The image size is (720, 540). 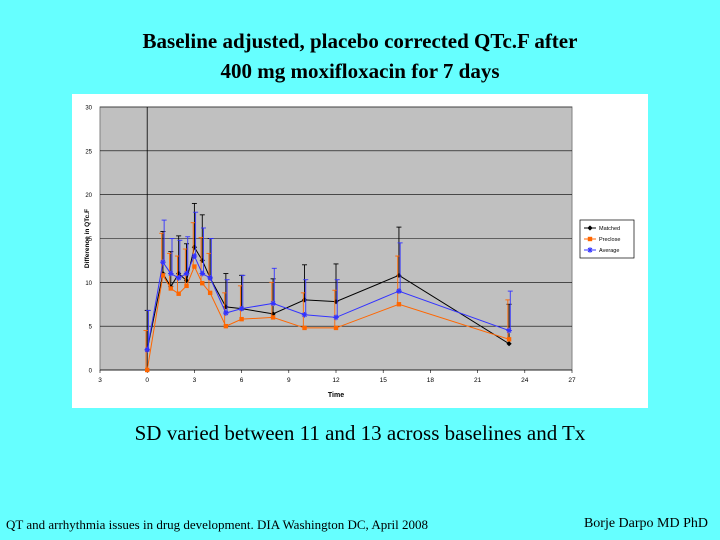 What do you see at coordinates (91, 328) in the screenshot?
I see `y-tick-label: 5` at bounding box center [91, 328].